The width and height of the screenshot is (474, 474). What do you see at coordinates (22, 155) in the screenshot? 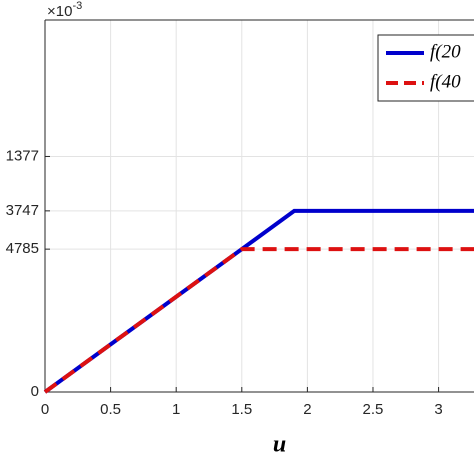
I see `y-tick-label: 1377` at bounding box center [22, 155].